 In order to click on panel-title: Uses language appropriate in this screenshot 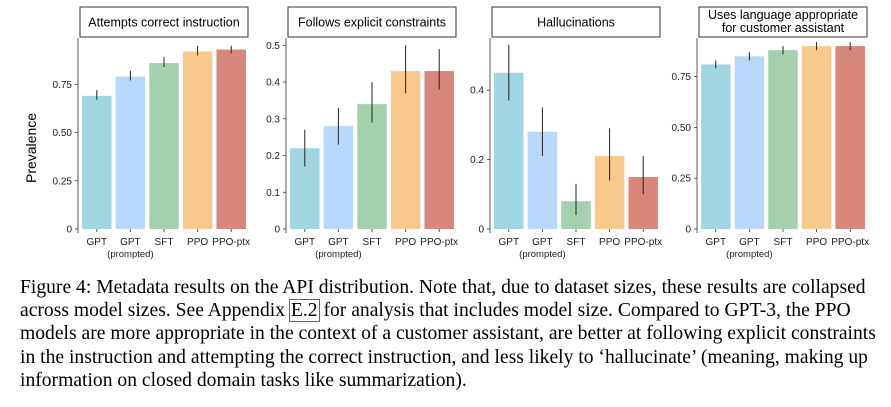, I will do `click(783, 15)`.